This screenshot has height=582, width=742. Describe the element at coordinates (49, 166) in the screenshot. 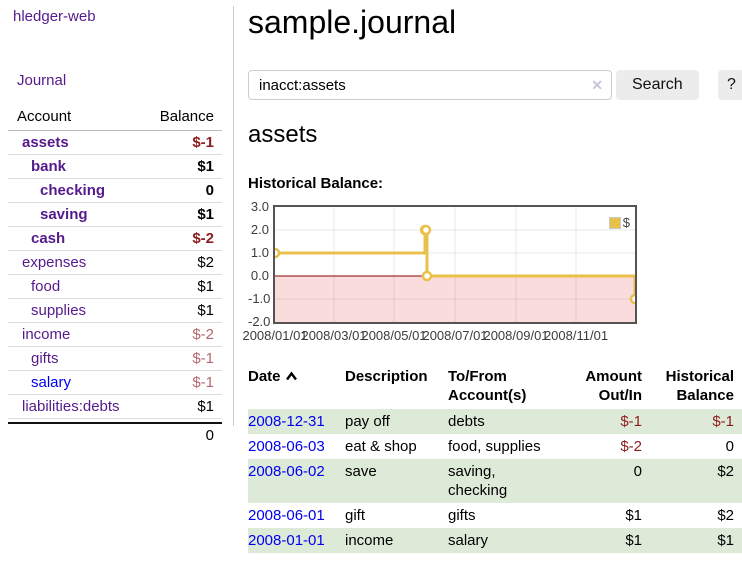

I see `account-link-bank: bank` at that location.